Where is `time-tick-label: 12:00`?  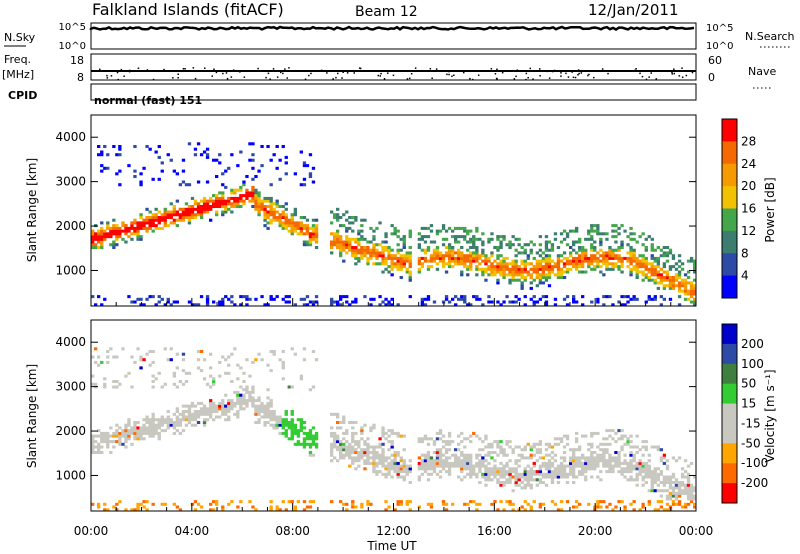 time-tick-label: 12:00 is located at coordinates (393, 531).